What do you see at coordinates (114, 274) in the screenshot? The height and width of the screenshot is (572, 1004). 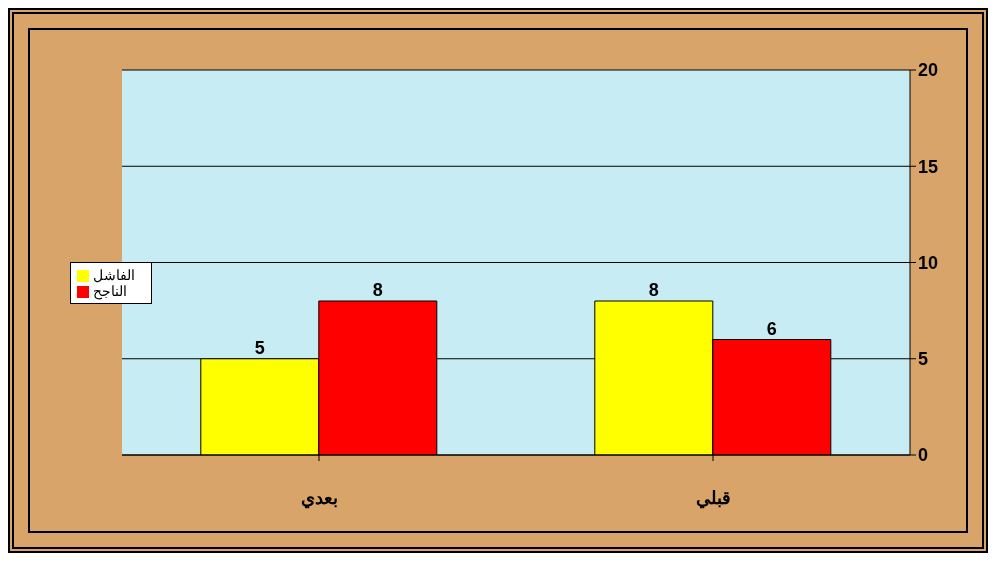 I see `legend-label: الفاشل` at bounding box center [114, 274].